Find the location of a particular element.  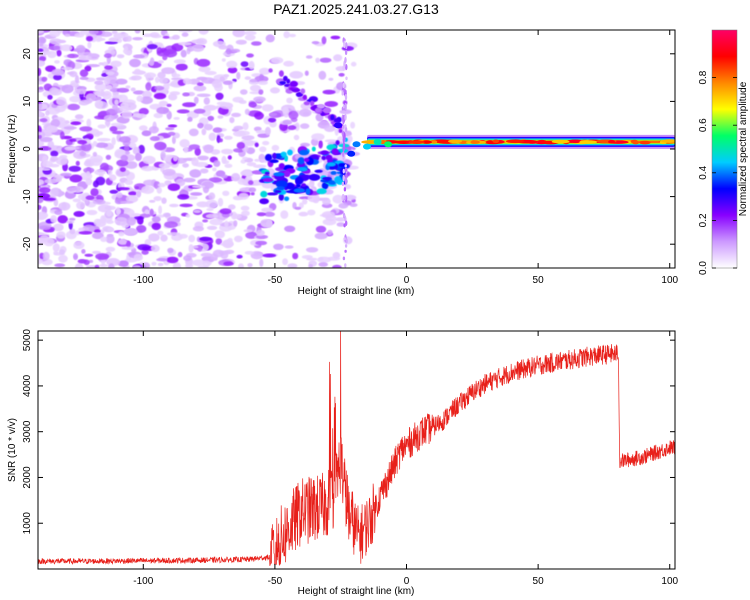

y-tick-label: -20 is located at coordinates (27, 244).